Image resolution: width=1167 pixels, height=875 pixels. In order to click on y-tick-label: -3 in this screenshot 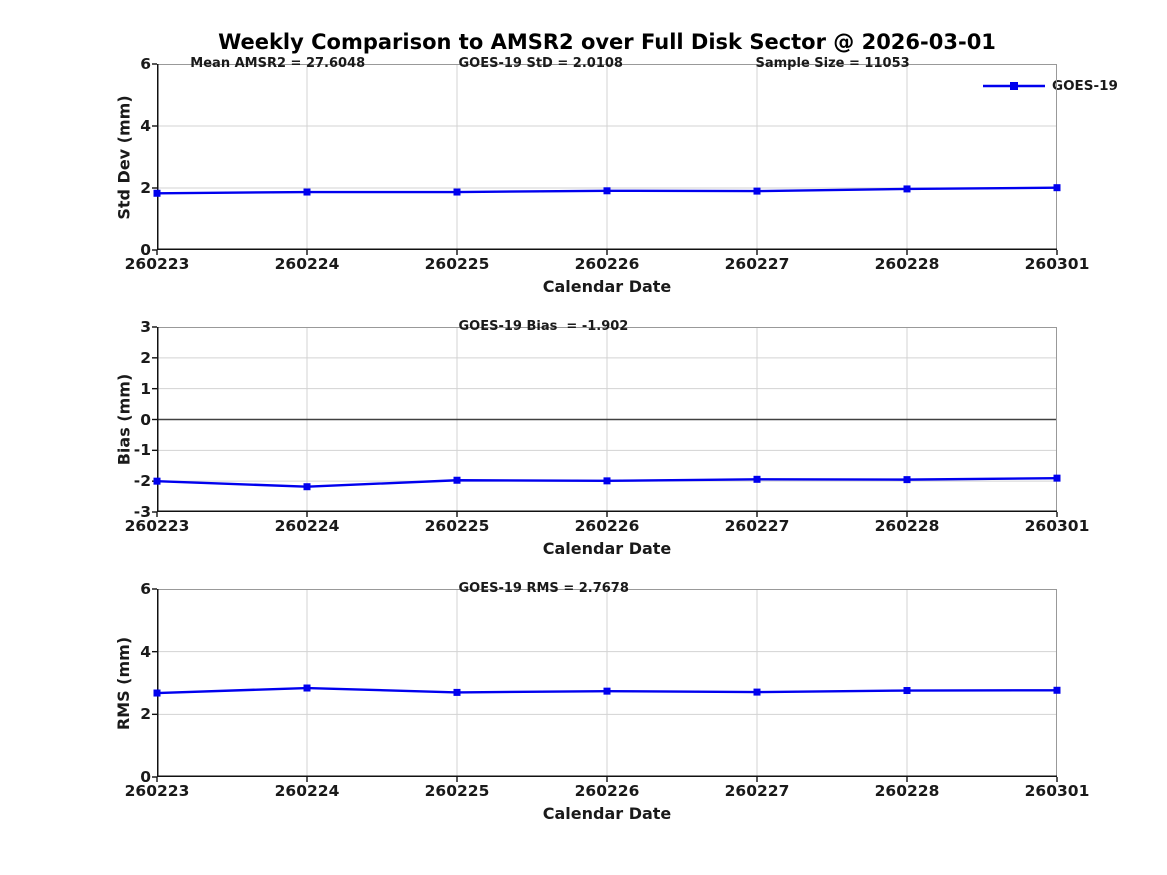, I will do `click(142, 512)`.